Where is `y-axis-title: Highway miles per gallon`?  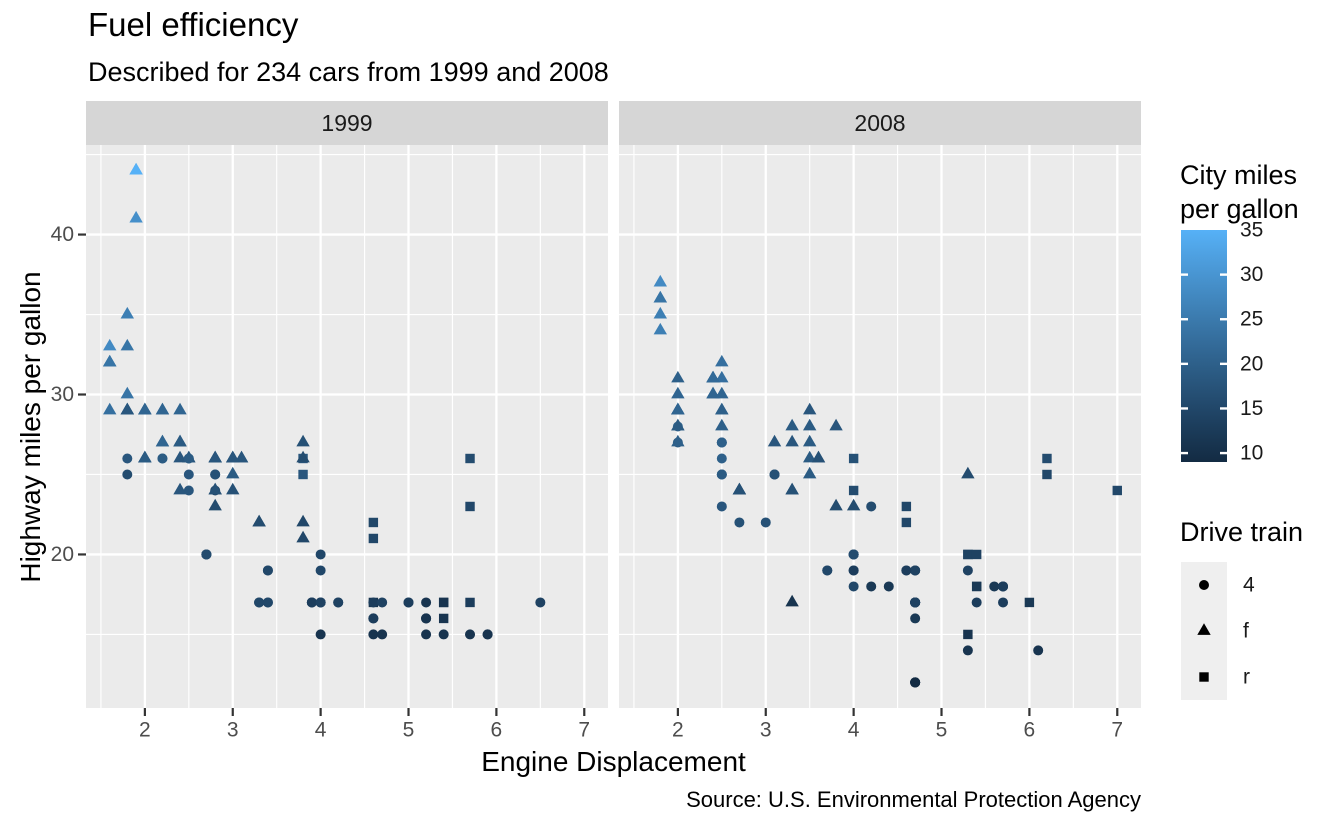 y-axis-title: Highway miles per gallon is located at coordinates (30, 427).